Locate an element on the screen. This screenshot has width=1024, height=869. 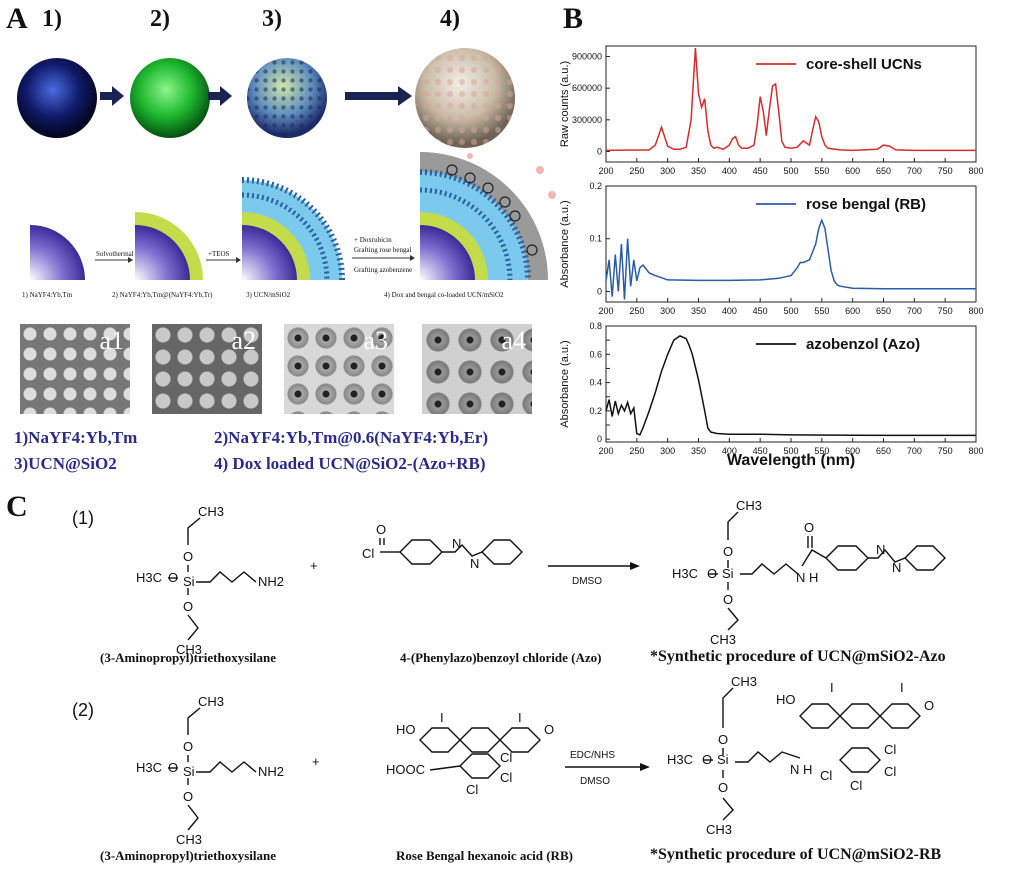
tem-label: a1 is located at coordinates (111, 340).